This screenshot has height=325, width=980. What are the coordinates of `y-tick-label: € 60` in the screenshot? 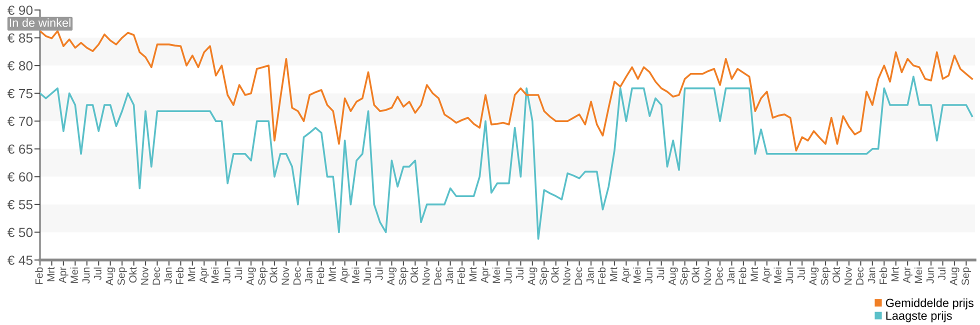 It's located at (20, 177).